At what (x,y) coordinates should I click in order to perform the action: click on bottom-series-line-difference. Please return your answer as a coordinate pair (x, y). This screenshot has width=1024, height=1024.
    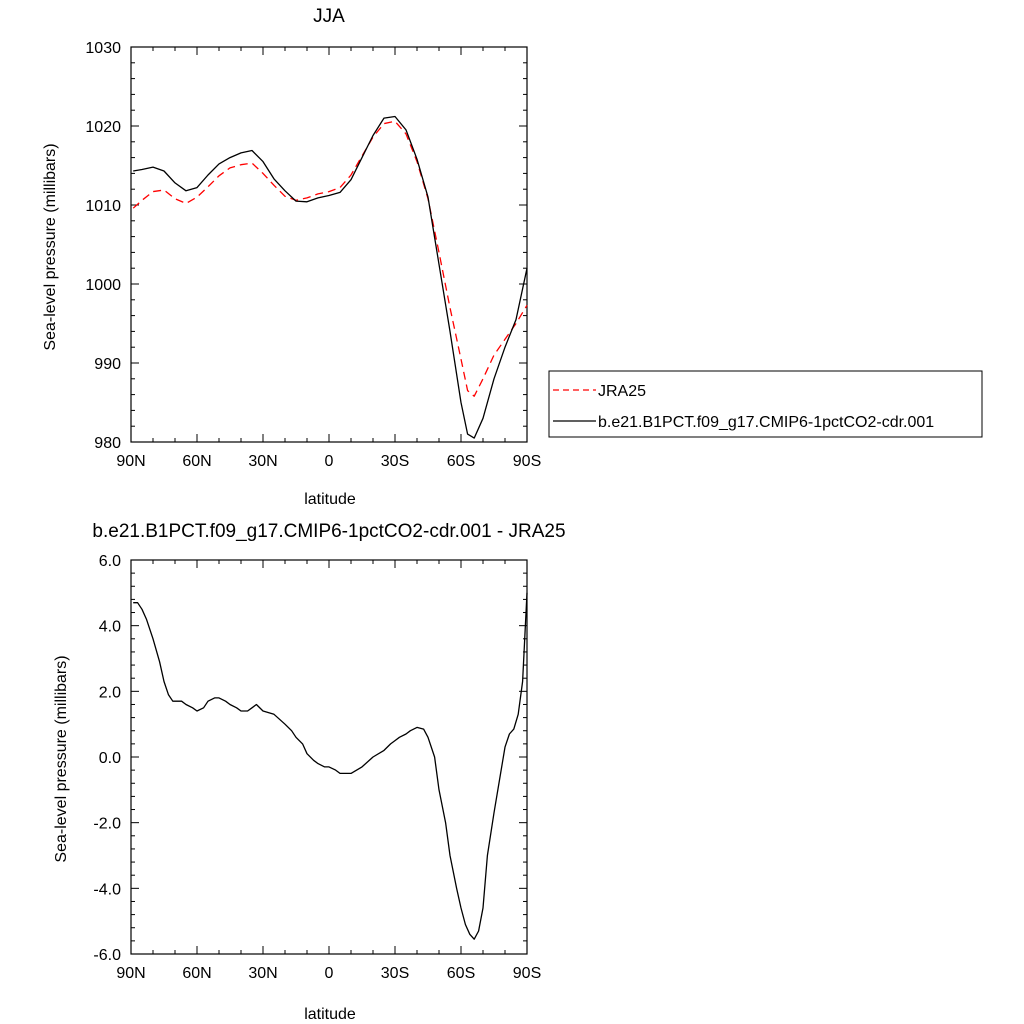
    Looking at the image, I should click on (330, 766).